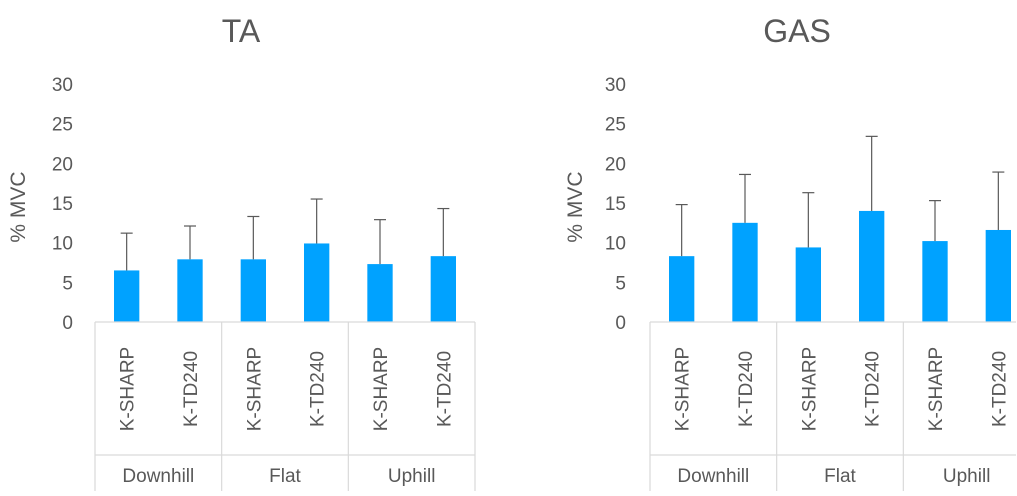  Describe the element at coordinates (797, 31) in the screenshot. I see `chart-title: GAS` at that location.